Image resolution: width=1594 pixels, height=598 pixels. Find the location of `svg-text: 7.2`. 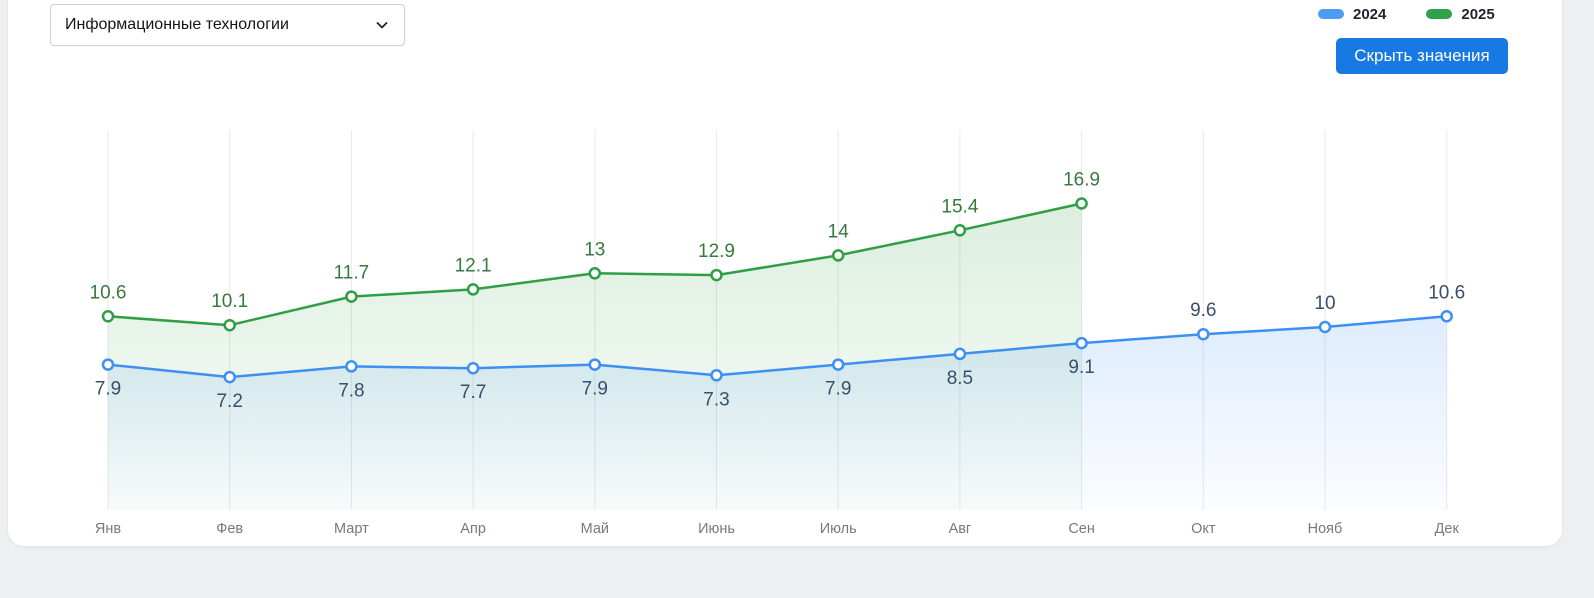

svg-text: 7.2 is located at coordinates (229, 401).